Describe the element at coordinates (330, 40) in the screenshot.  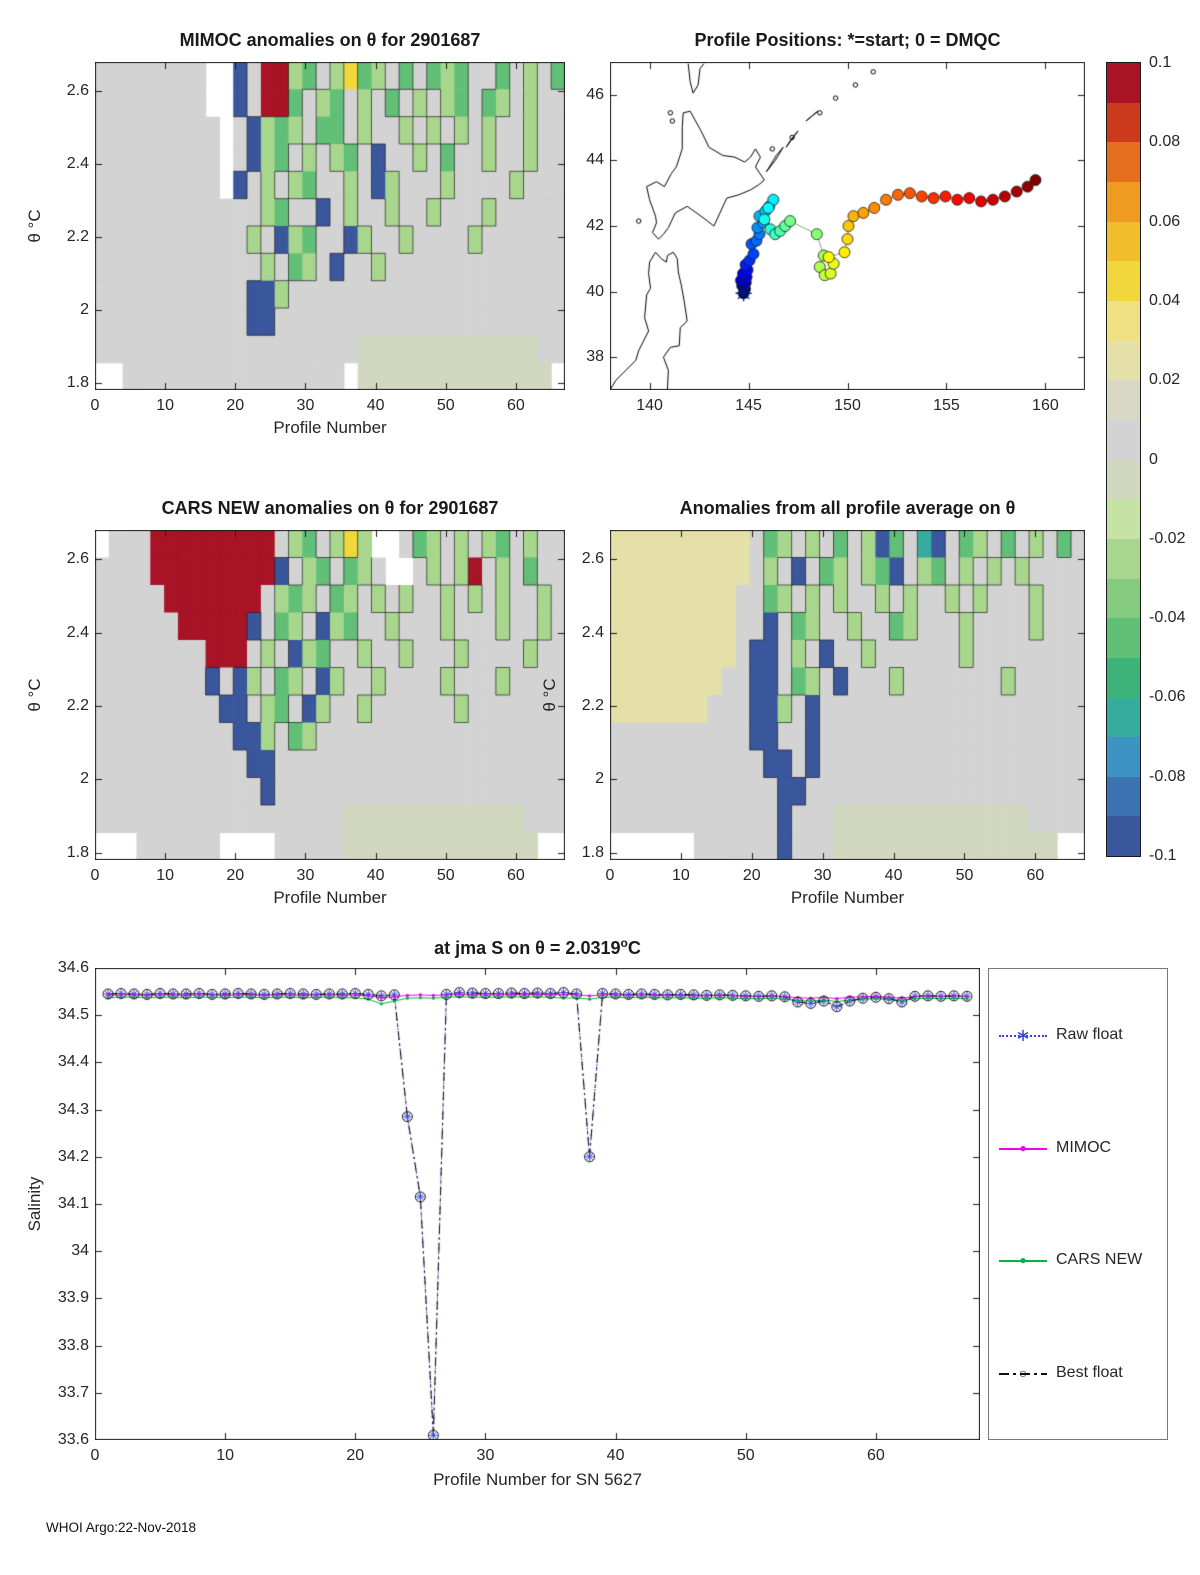
I see `mimoc-plot-title: MIMOC anomalies on θ for 2901687` at that location.